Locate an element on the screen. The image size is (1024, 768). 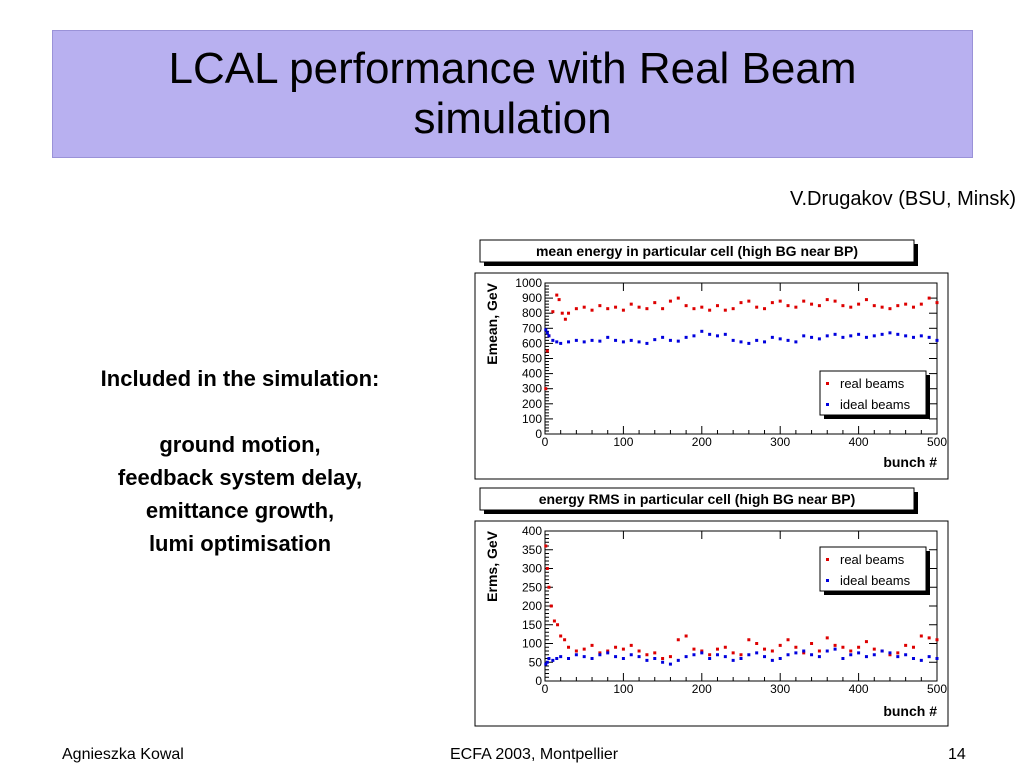
y-tick-label: 600 is located at coordinates (532, 343).